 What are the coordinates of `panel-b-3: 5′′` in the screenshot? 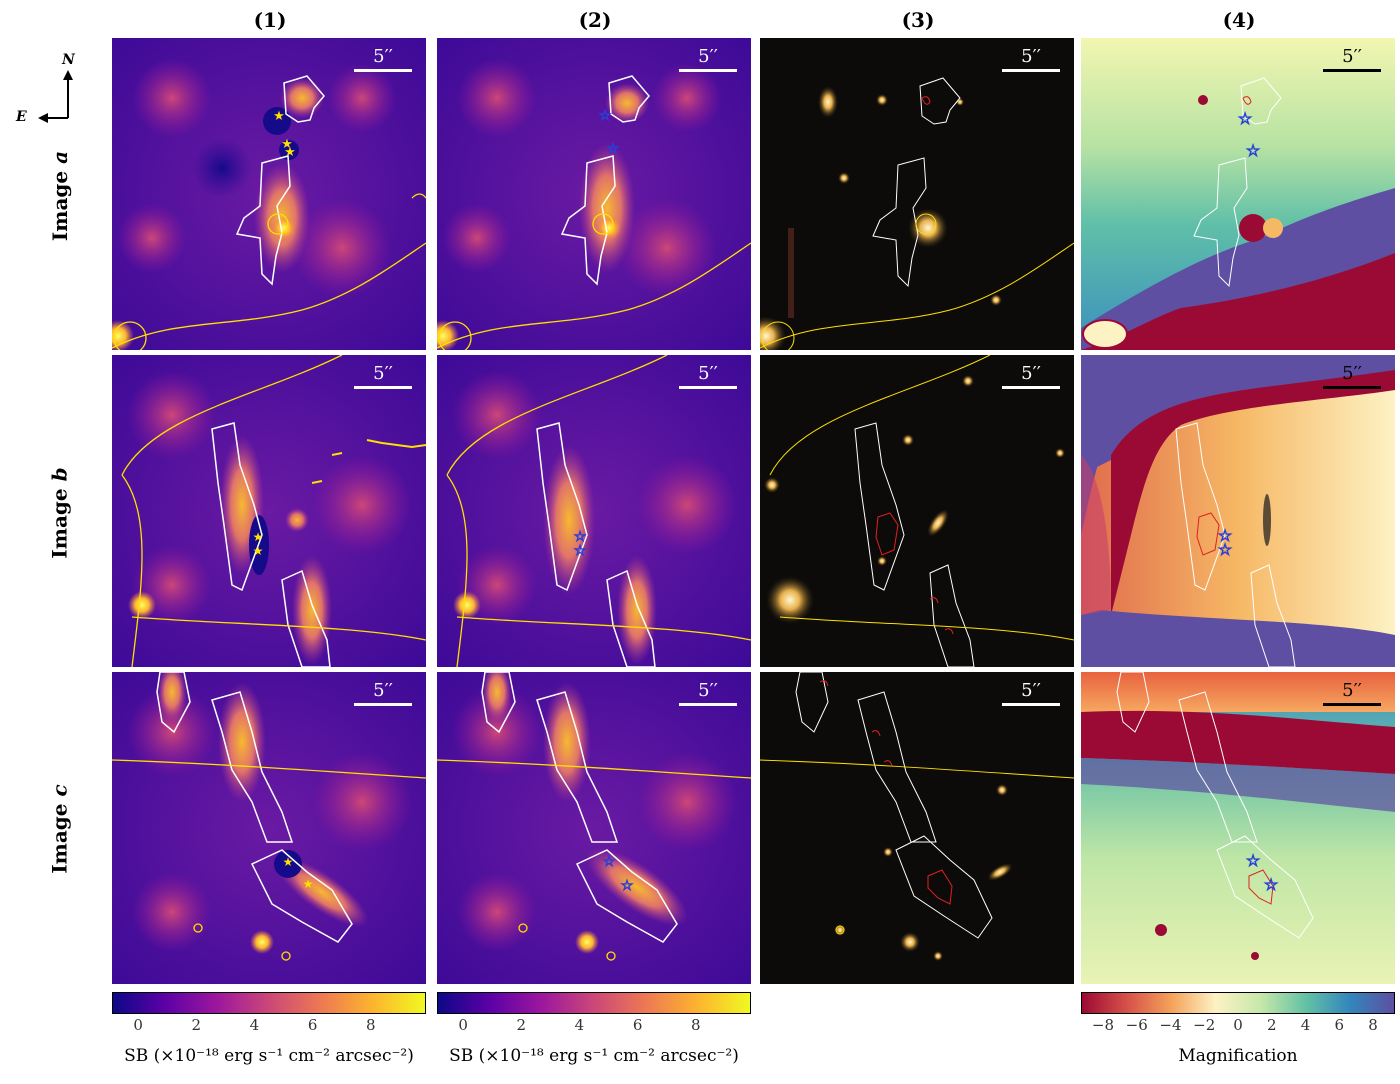 It's located at (917, 511).